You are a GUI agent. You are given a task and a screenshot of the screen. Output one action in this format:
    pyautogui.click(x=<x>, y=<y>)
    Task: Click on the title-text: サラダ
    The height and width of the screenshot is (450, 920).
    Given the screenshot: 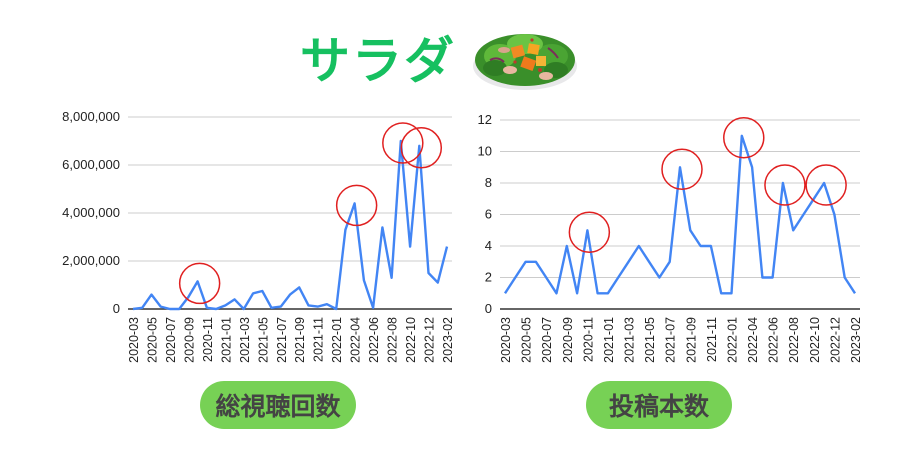 What is the action you would take?
    pyautogui.click(x=378, y=61)
    